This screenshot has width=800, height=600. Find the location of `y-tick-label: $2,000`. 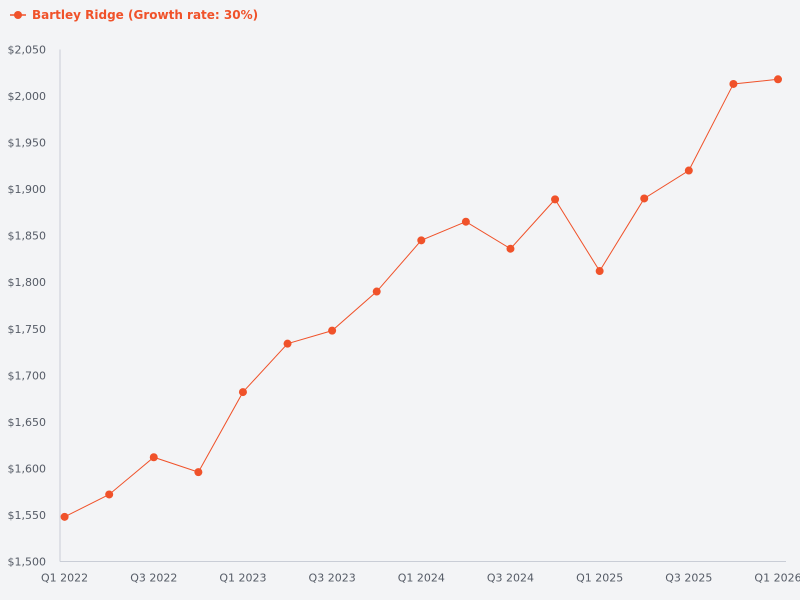

y-tick-label: $2,000 is located at coordinates (27, 96).